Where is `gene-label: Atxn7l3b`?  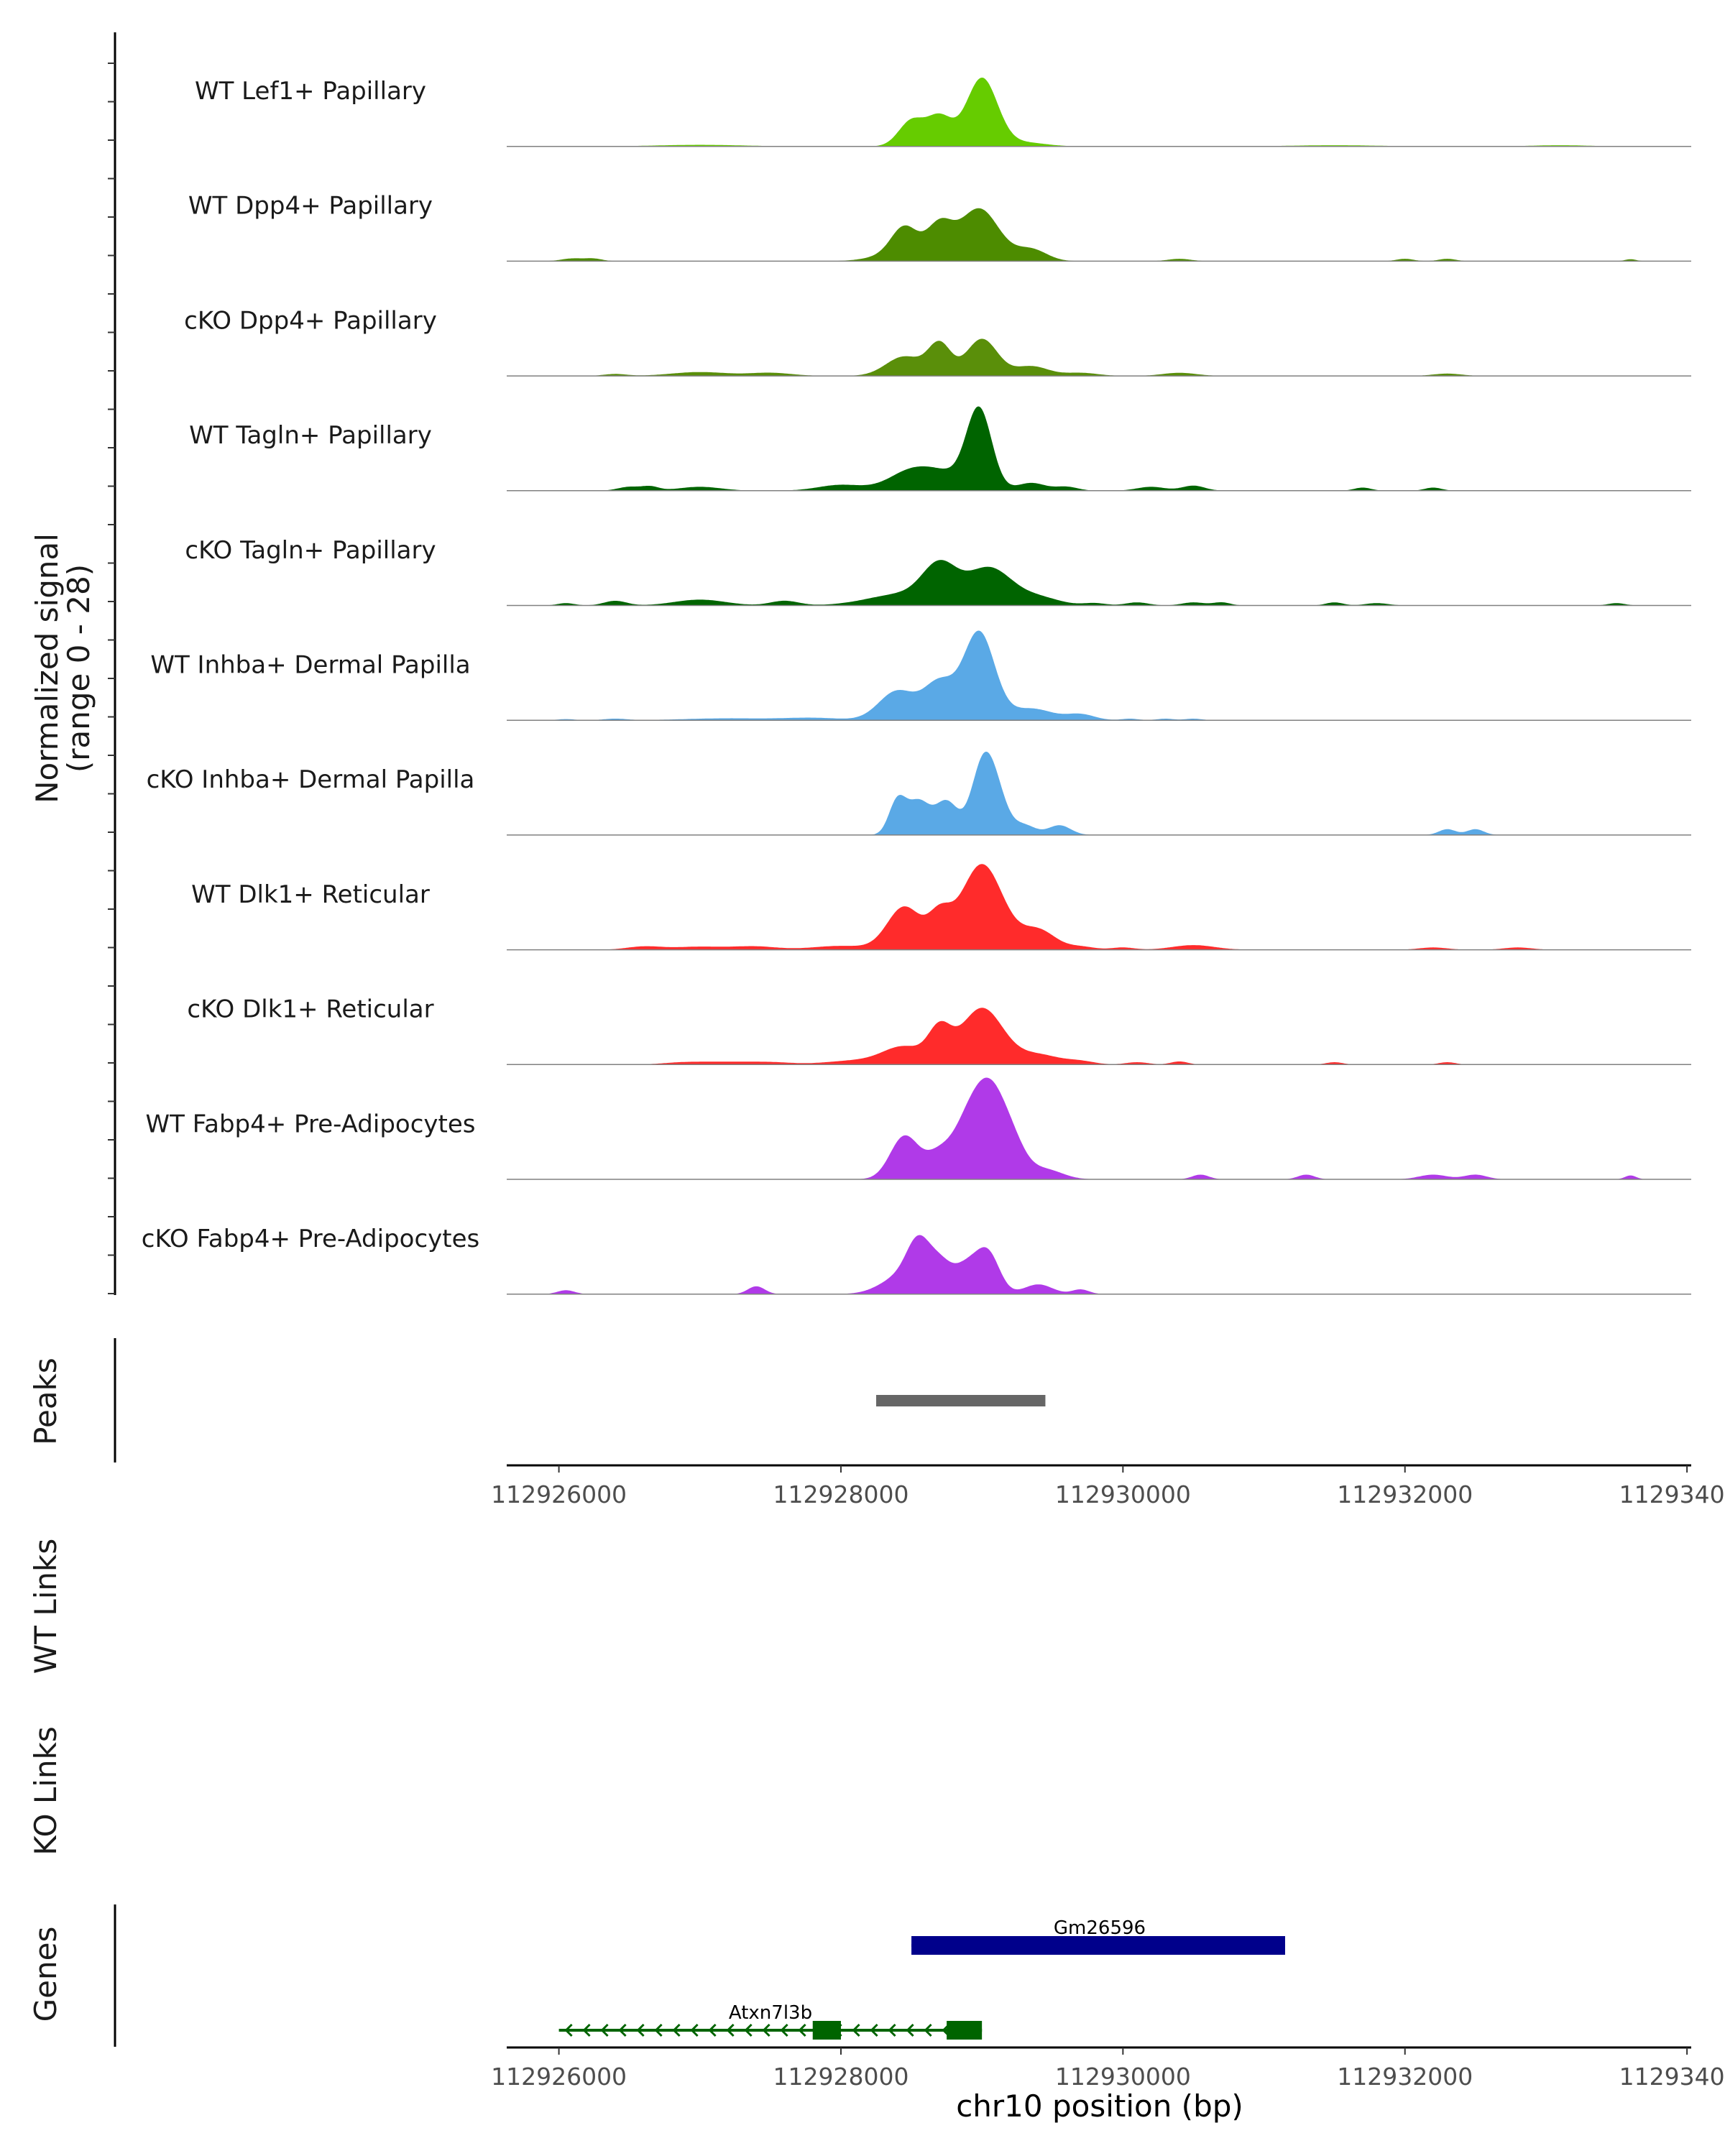 gene-label: Atxn7l3b is located at coordinates (770, 2013).